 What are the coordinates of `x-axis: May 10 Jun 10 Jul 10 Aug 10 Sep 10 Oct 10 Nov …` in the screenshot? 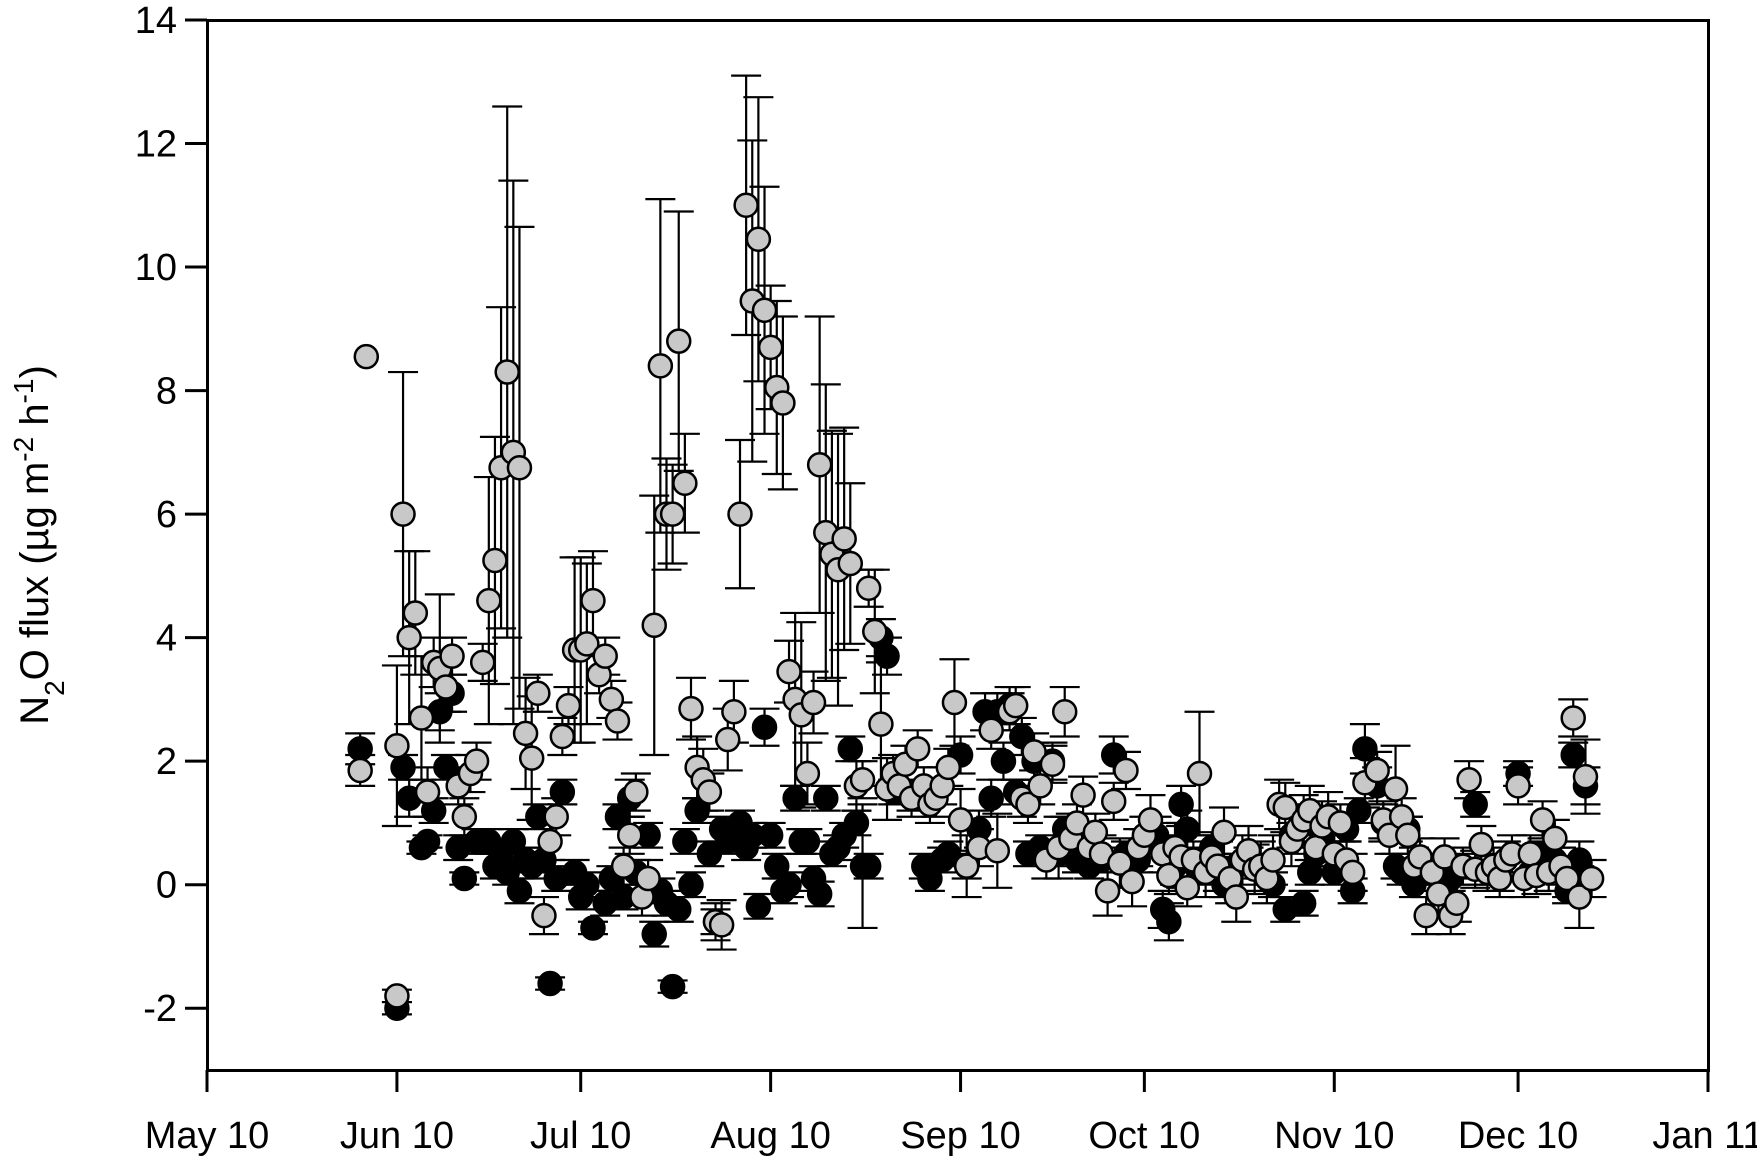 It's located at (951, 1113).